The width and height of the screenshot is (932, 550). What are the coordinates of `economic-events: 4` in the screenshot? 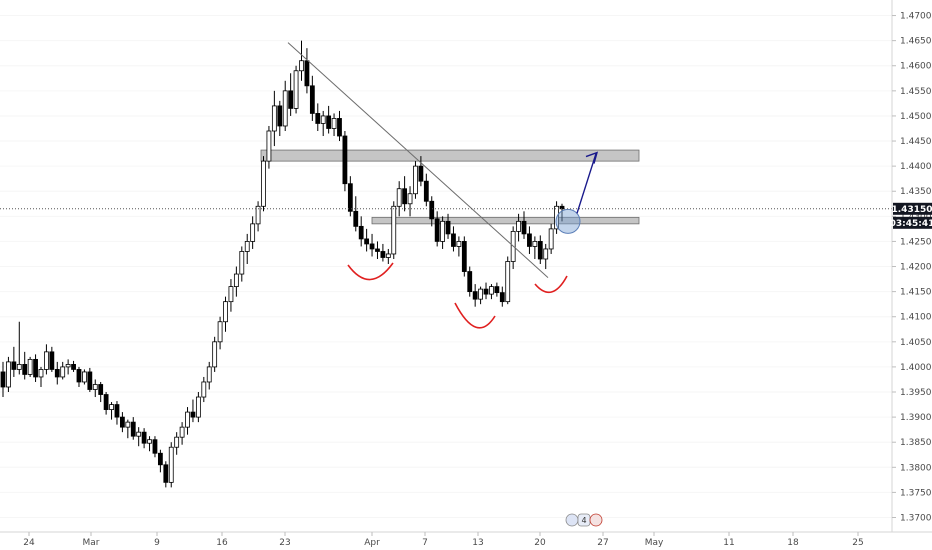 It's located at (584, 520).